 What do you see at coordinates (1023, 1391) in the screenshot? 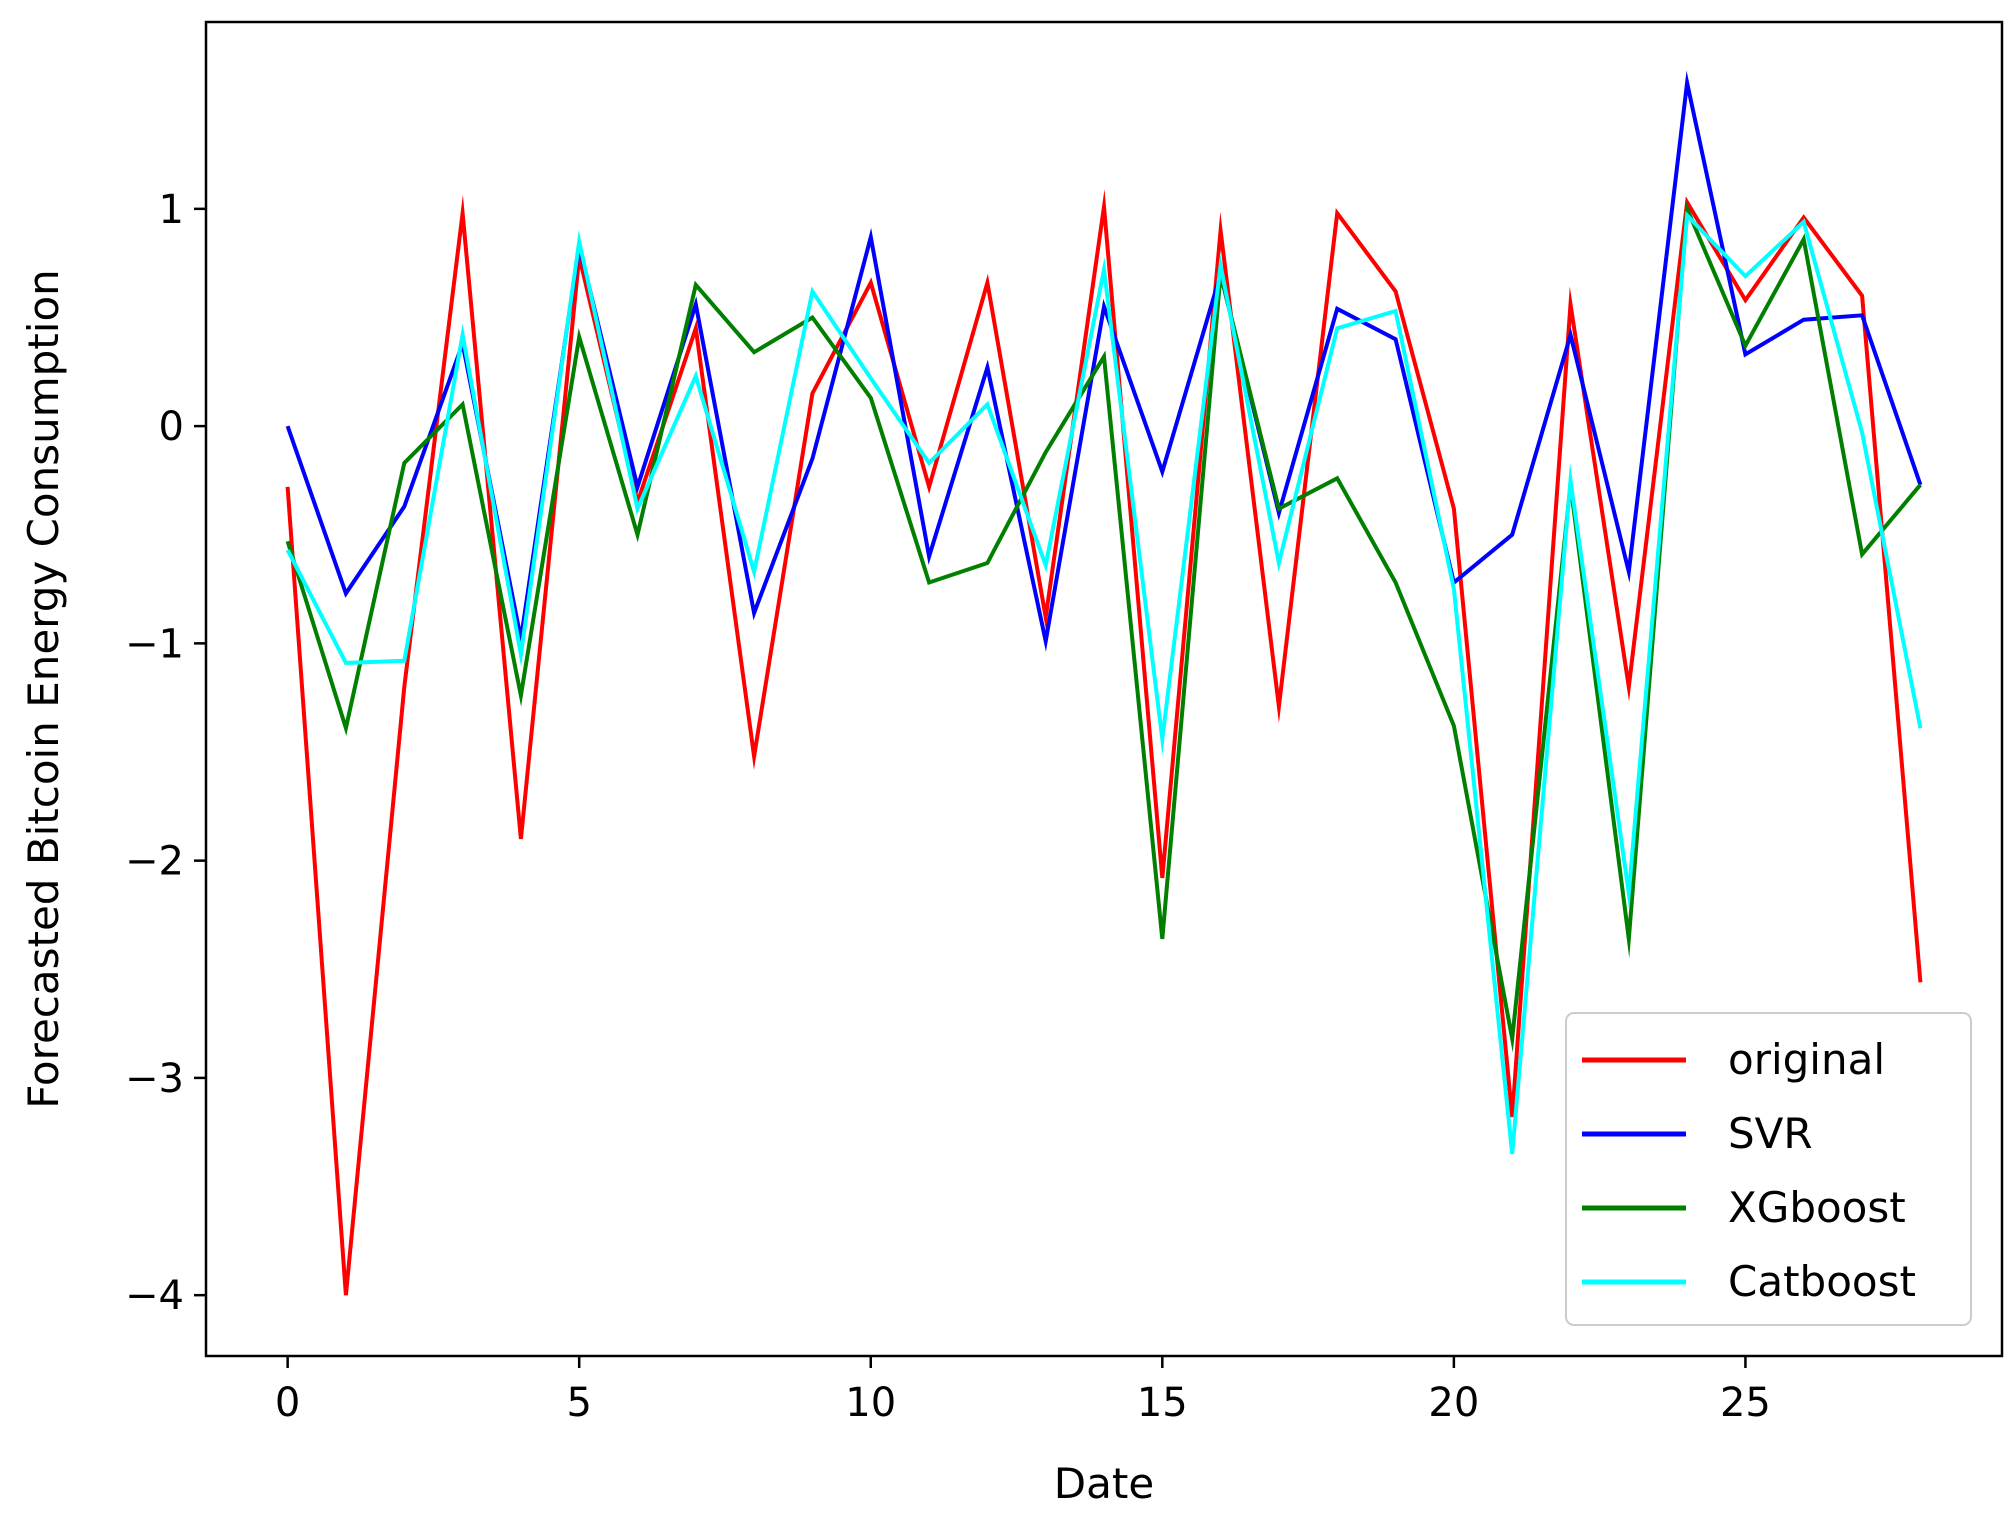
I see `x-axis: 0 5 10 15 20 25` at bounding box center [1023, 1391].